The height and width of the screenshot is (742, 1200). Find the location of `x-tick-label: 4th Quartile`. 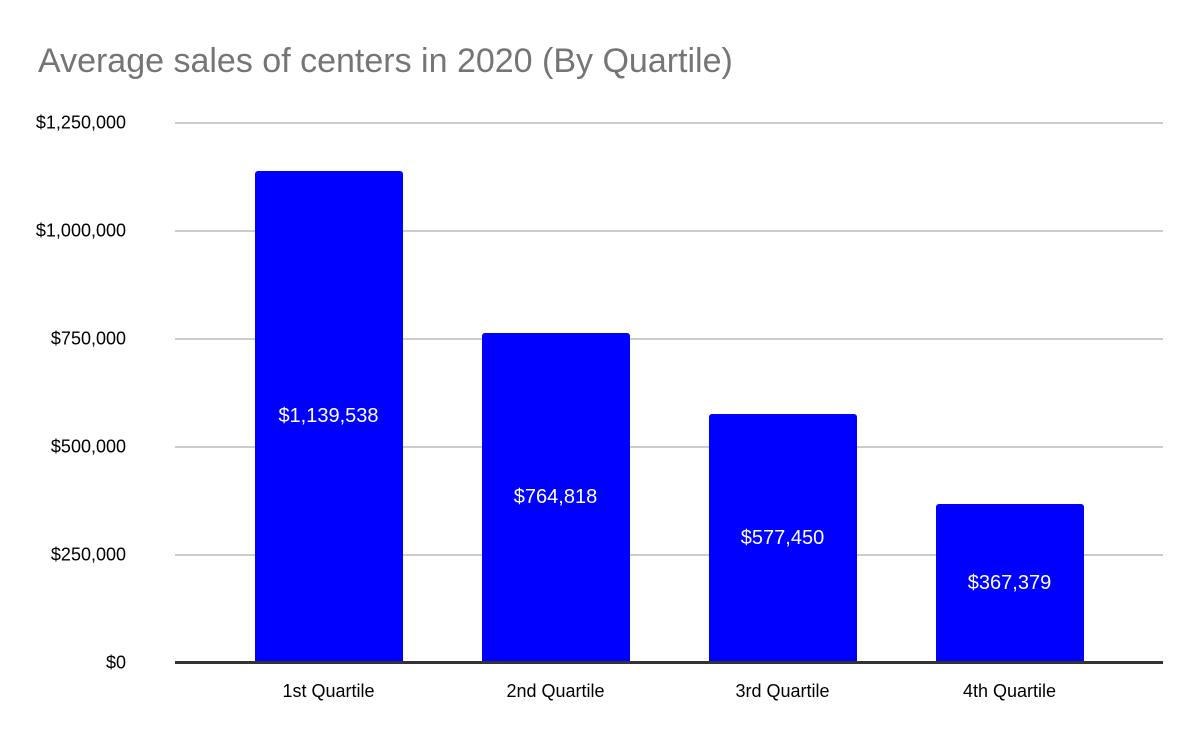

x-tick-label: 4th Quartile is located at coordinates (1009, 691).